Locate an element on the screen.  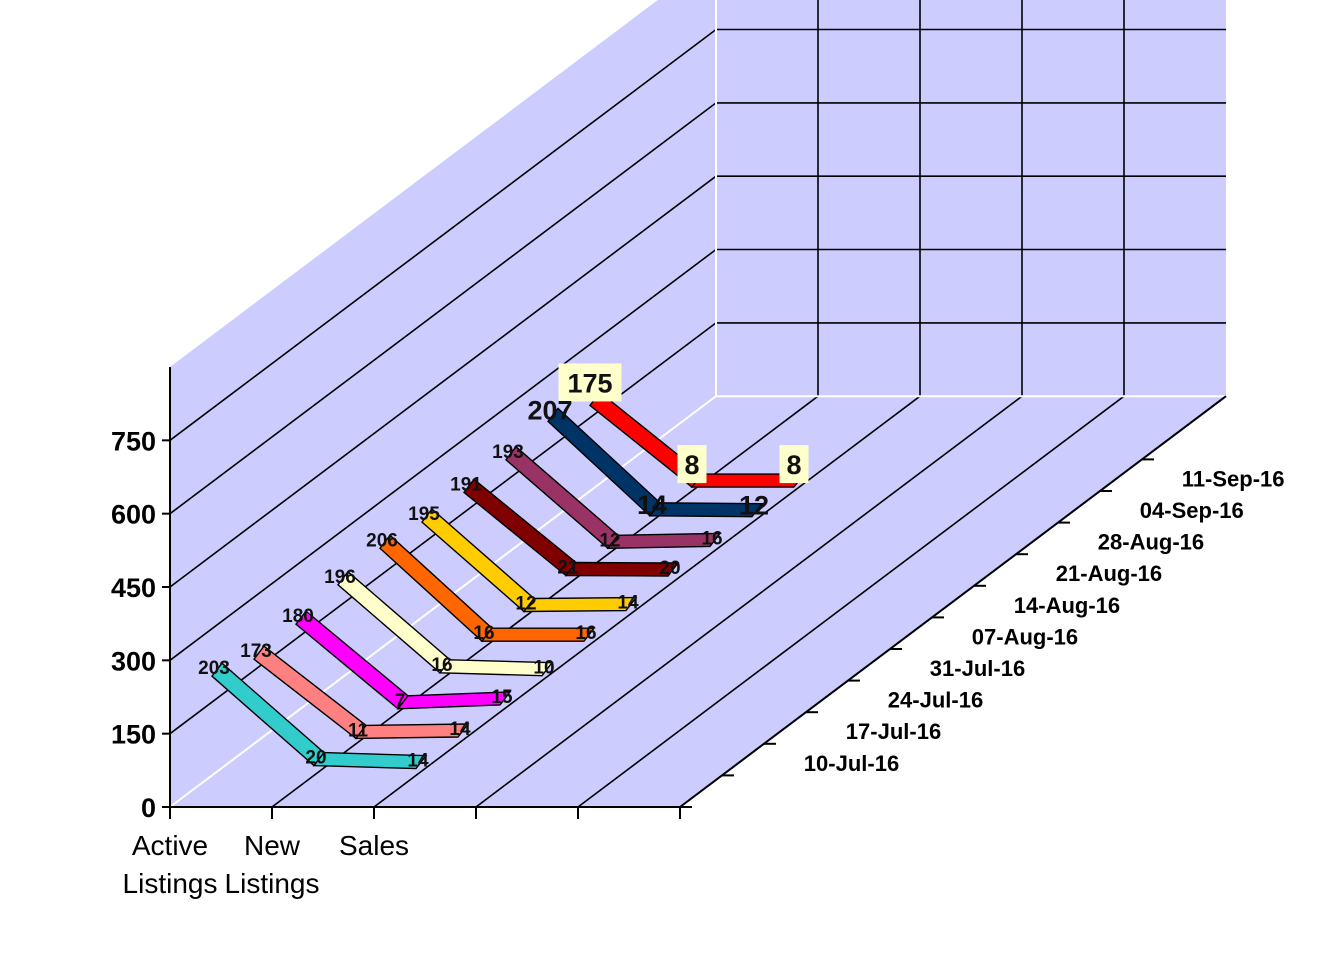
data-label: 11 is located at coordinates (358, 730).